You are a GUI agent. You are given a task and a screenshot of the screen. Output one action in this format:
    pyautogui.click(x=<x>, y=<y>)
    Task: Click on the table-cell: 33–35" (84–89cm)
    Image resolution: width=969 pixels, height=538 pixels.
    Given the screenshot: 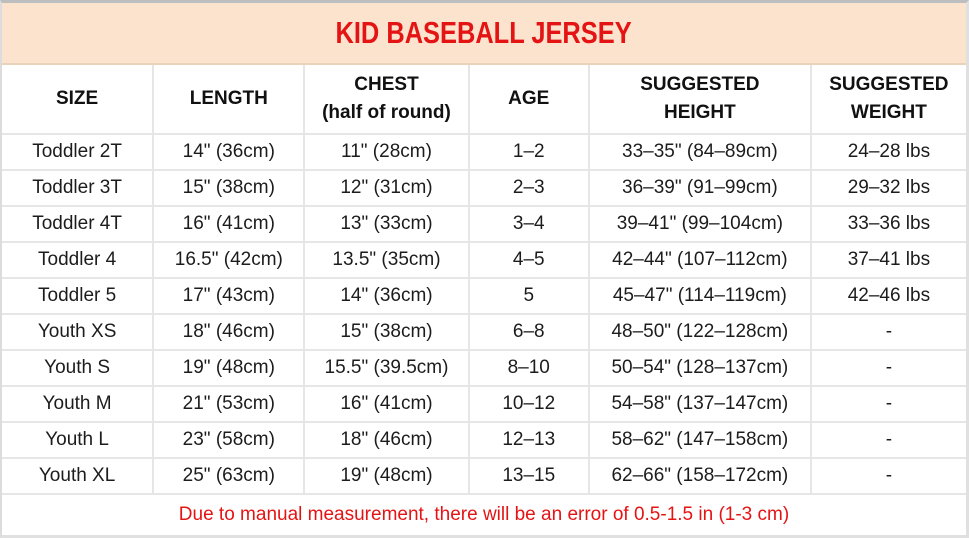 What is the action you would take?
    pyautogui.click(x=701, y=152)
    